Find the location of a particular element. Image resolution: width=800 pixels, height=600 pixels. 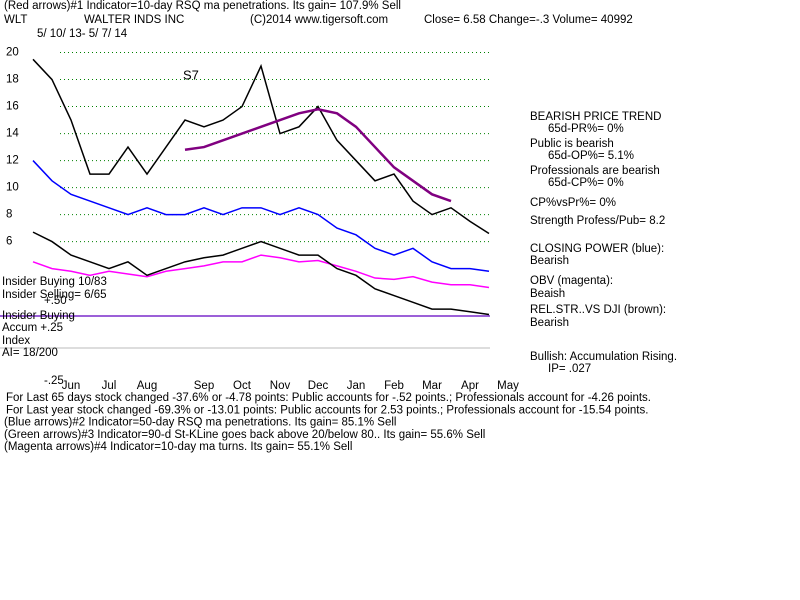

left-note: -.25 is located at coordinates (54, 381).